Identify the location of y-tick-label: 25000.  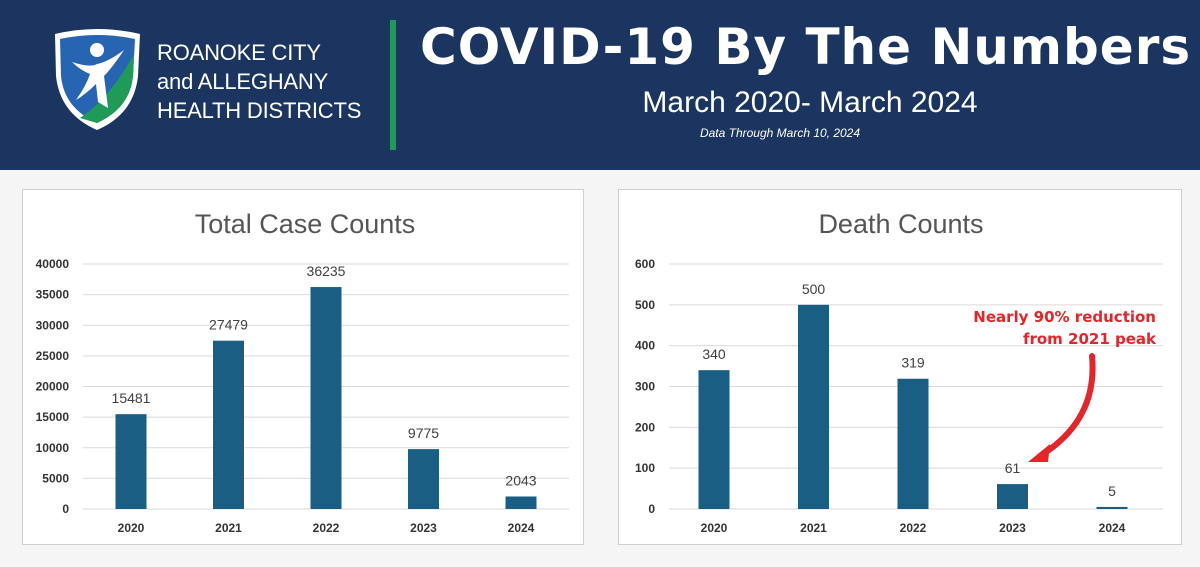
(53, 356).